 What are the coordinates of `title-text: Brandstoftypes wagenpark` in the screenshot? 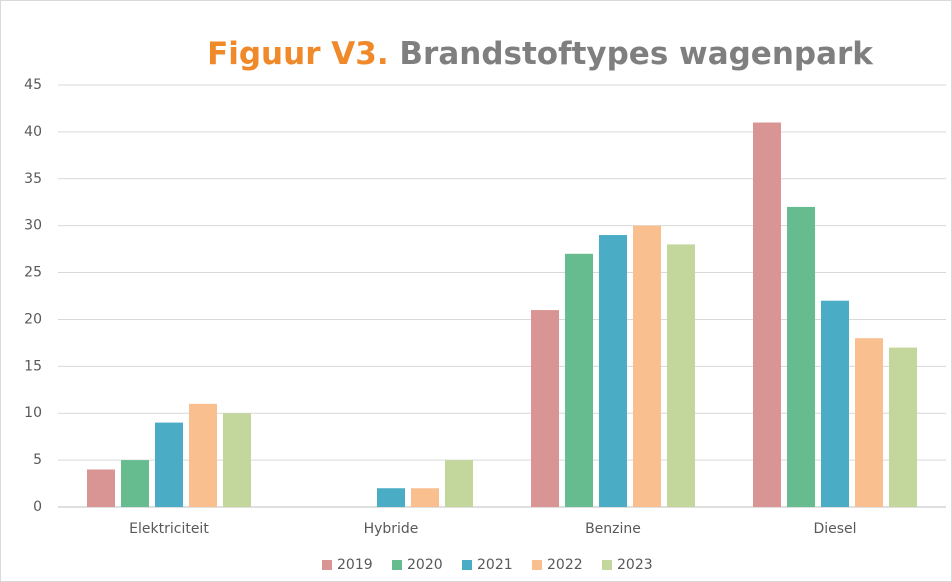 It's located at (636, 54).